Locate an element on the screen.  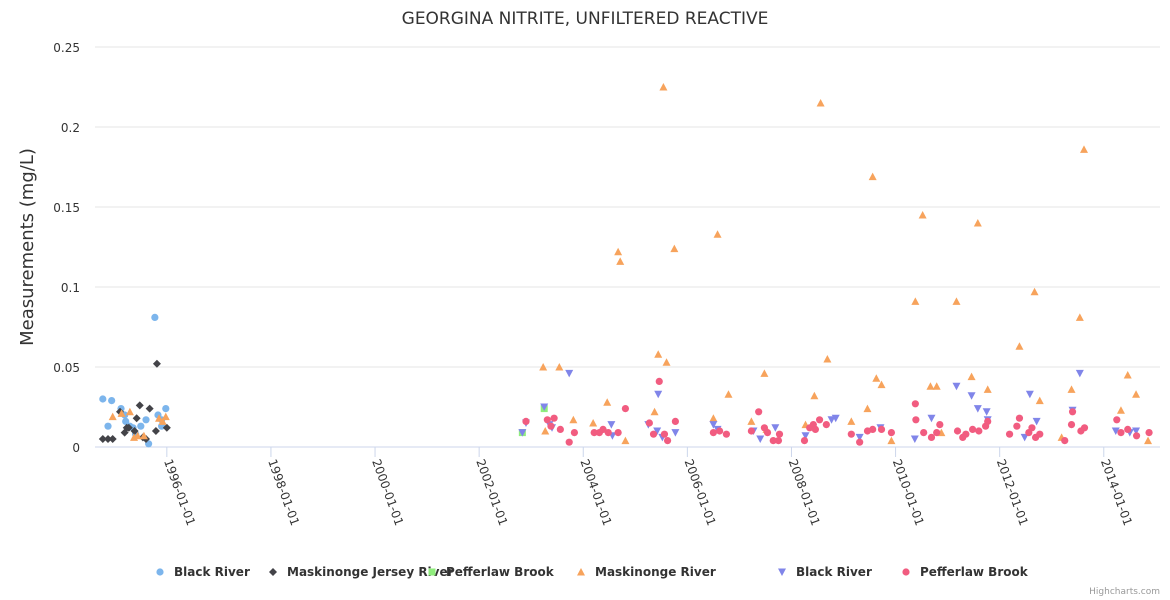
legend-item: Maskinonge Jersey River is located at coordinates (361, 572).